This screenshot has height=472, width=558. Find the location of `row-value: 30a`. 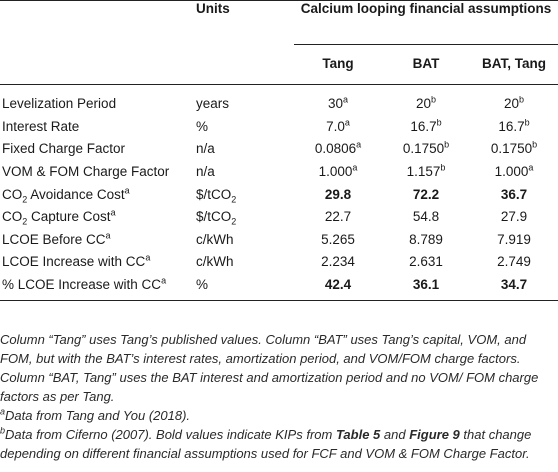

row-value: 30a is located at coordinates (338, 103).